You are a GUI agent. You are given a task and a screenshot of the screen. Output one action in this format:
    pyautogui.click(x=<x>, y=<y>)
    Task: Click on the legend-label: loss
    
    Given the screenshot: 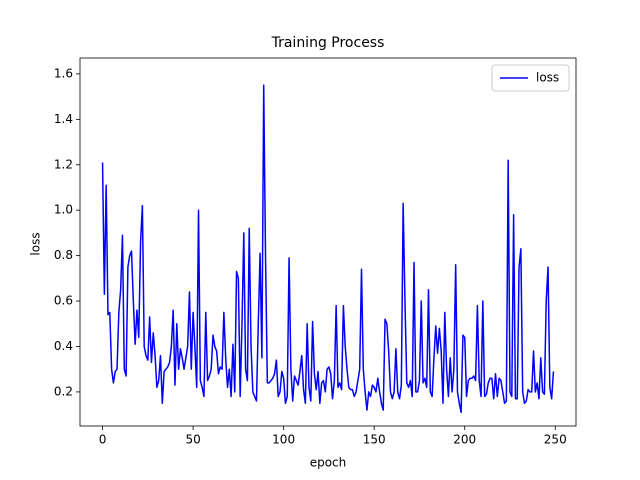 What is the action you would take?
    pyautogui.click(x=547, y=78)
    